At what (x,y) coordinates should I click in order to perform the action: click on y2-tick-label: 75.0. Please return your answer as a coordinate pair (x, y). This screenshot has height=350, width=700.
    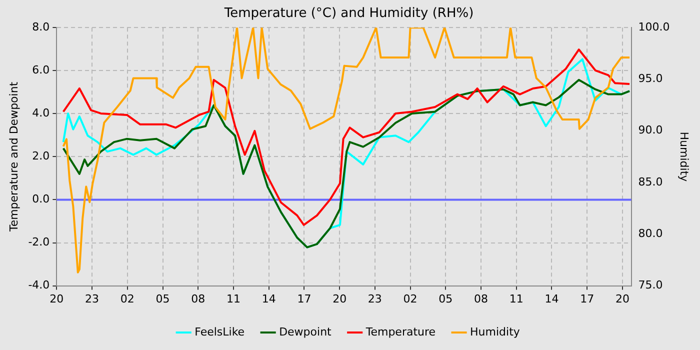
    Looking at the image, I should click on (650, 285).